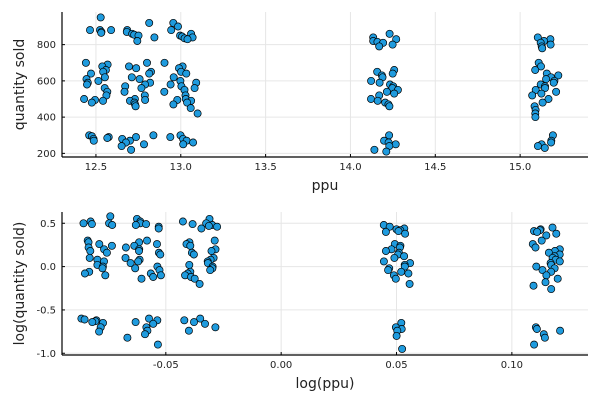 The image size is (600, 400). What do you see at coordinates (20, 284) in the screenshot?
I see `y-axis-label: log(quantity sold)` at bounding box center [20, 284].